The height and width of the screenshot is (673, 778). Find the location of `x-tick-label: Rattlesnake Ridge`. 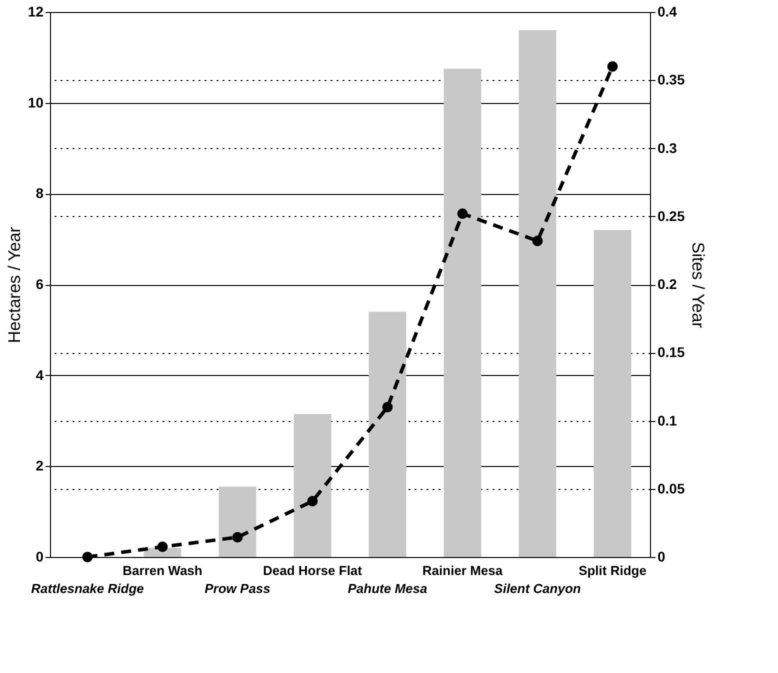

x-tick-label: Rattlesnake Ridge is located at coordinates (87, 588).